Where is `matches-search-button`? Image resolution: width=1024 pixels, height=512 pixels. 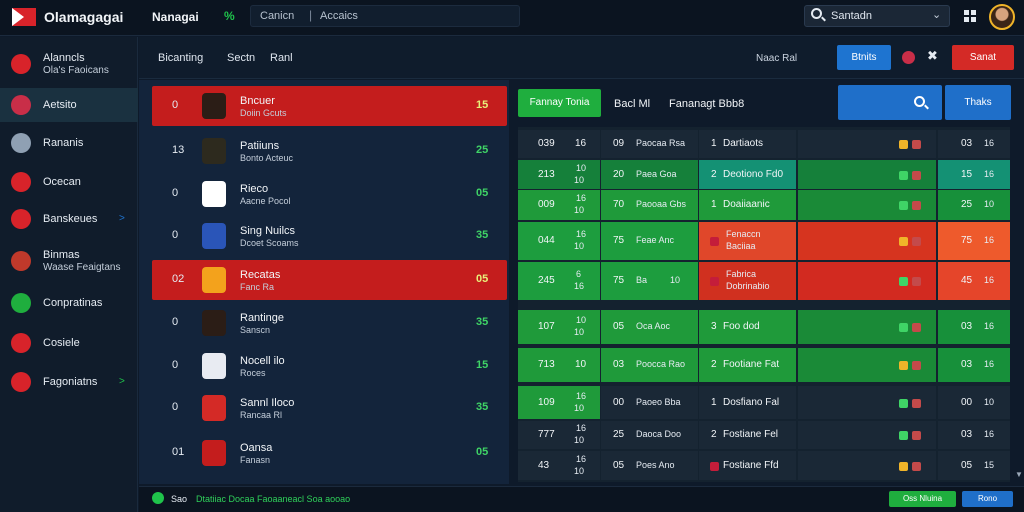
matches-search-button is located at coordinates (890, 102).